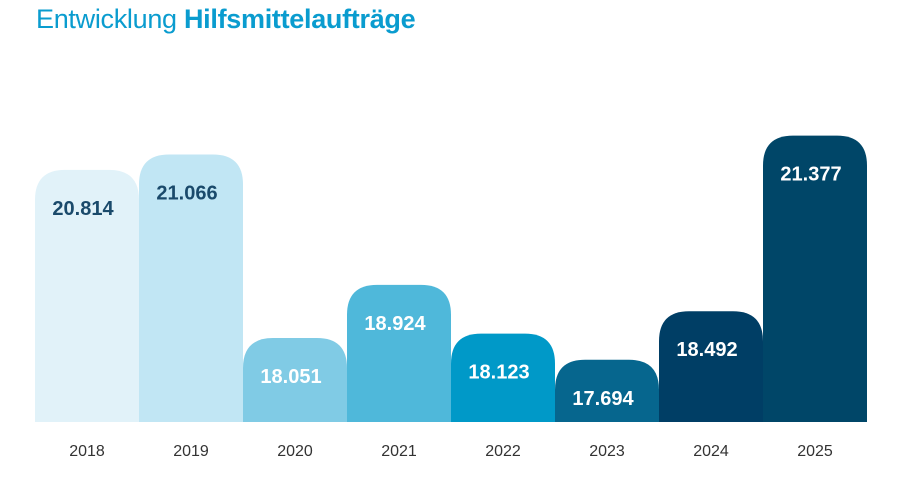 This screenshot has width=900, height=477. What do you see at coordinates (711, 366) in the screenshot?
I see `bar-2024` at bounding box center [711, 366].